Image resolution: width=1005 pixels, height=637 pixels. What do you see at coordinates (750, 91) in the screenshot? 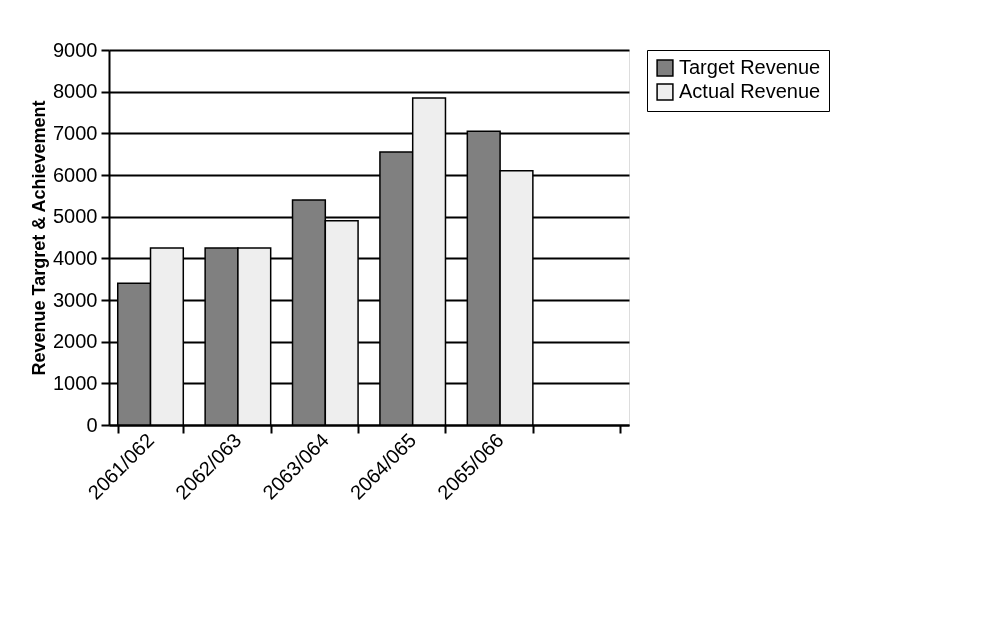
I see `legend-label: Actual Revenue` at bounding box center [750, 91].